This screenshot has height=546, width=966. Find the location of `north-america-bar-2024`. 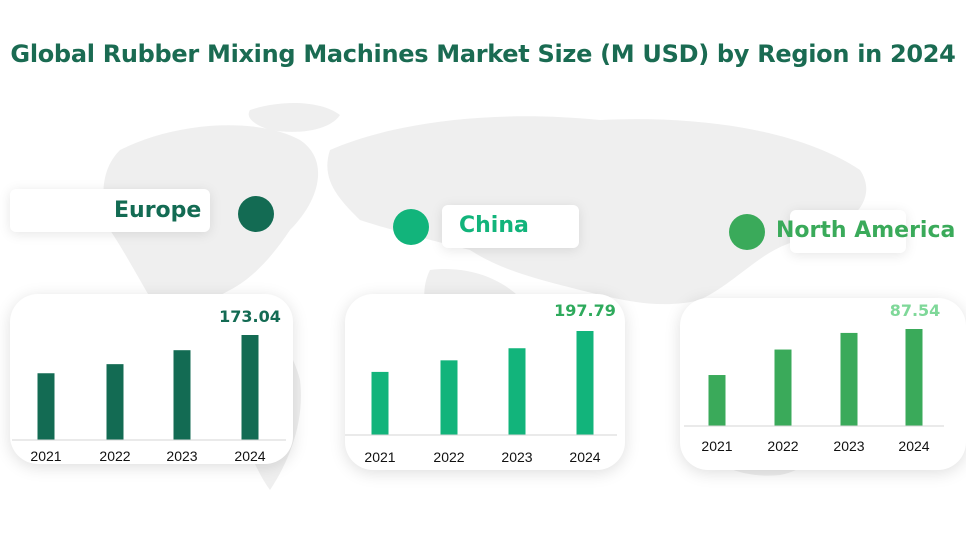

north-america-bar-2024 is located at coordinates (914, 377).